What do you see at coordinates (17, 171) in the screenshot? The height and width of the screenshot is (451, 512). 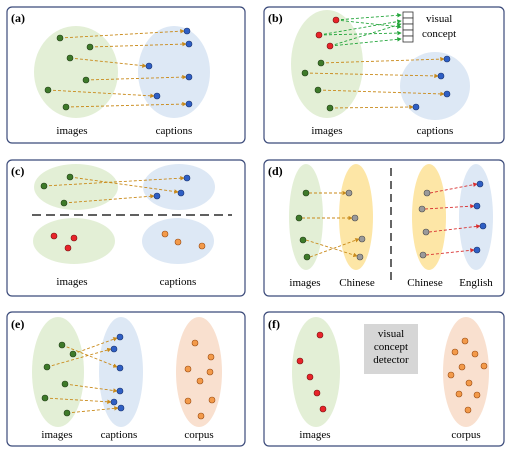 I see `panel-c-label: (c)` at bounding box center [17, 171].